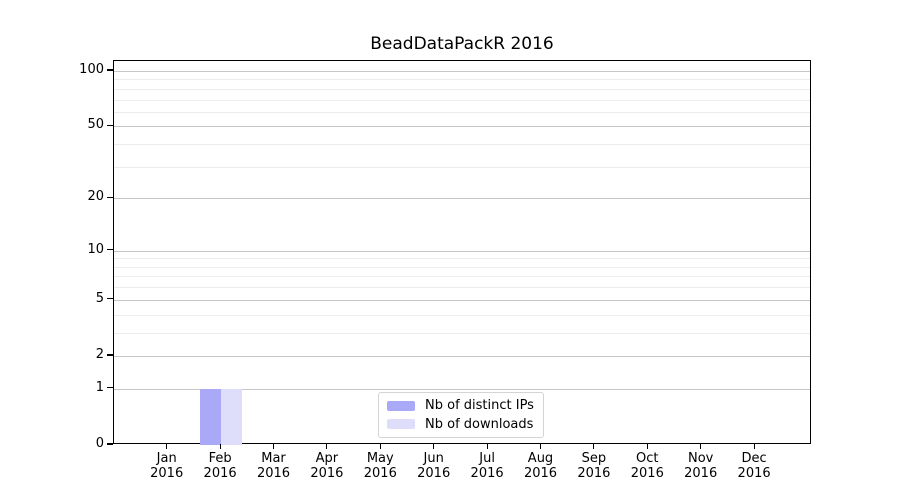 The width and height of the screenshot is (900, 500). I want to click on legend-label-downloads: Nb of downloads, so click(479, 424).